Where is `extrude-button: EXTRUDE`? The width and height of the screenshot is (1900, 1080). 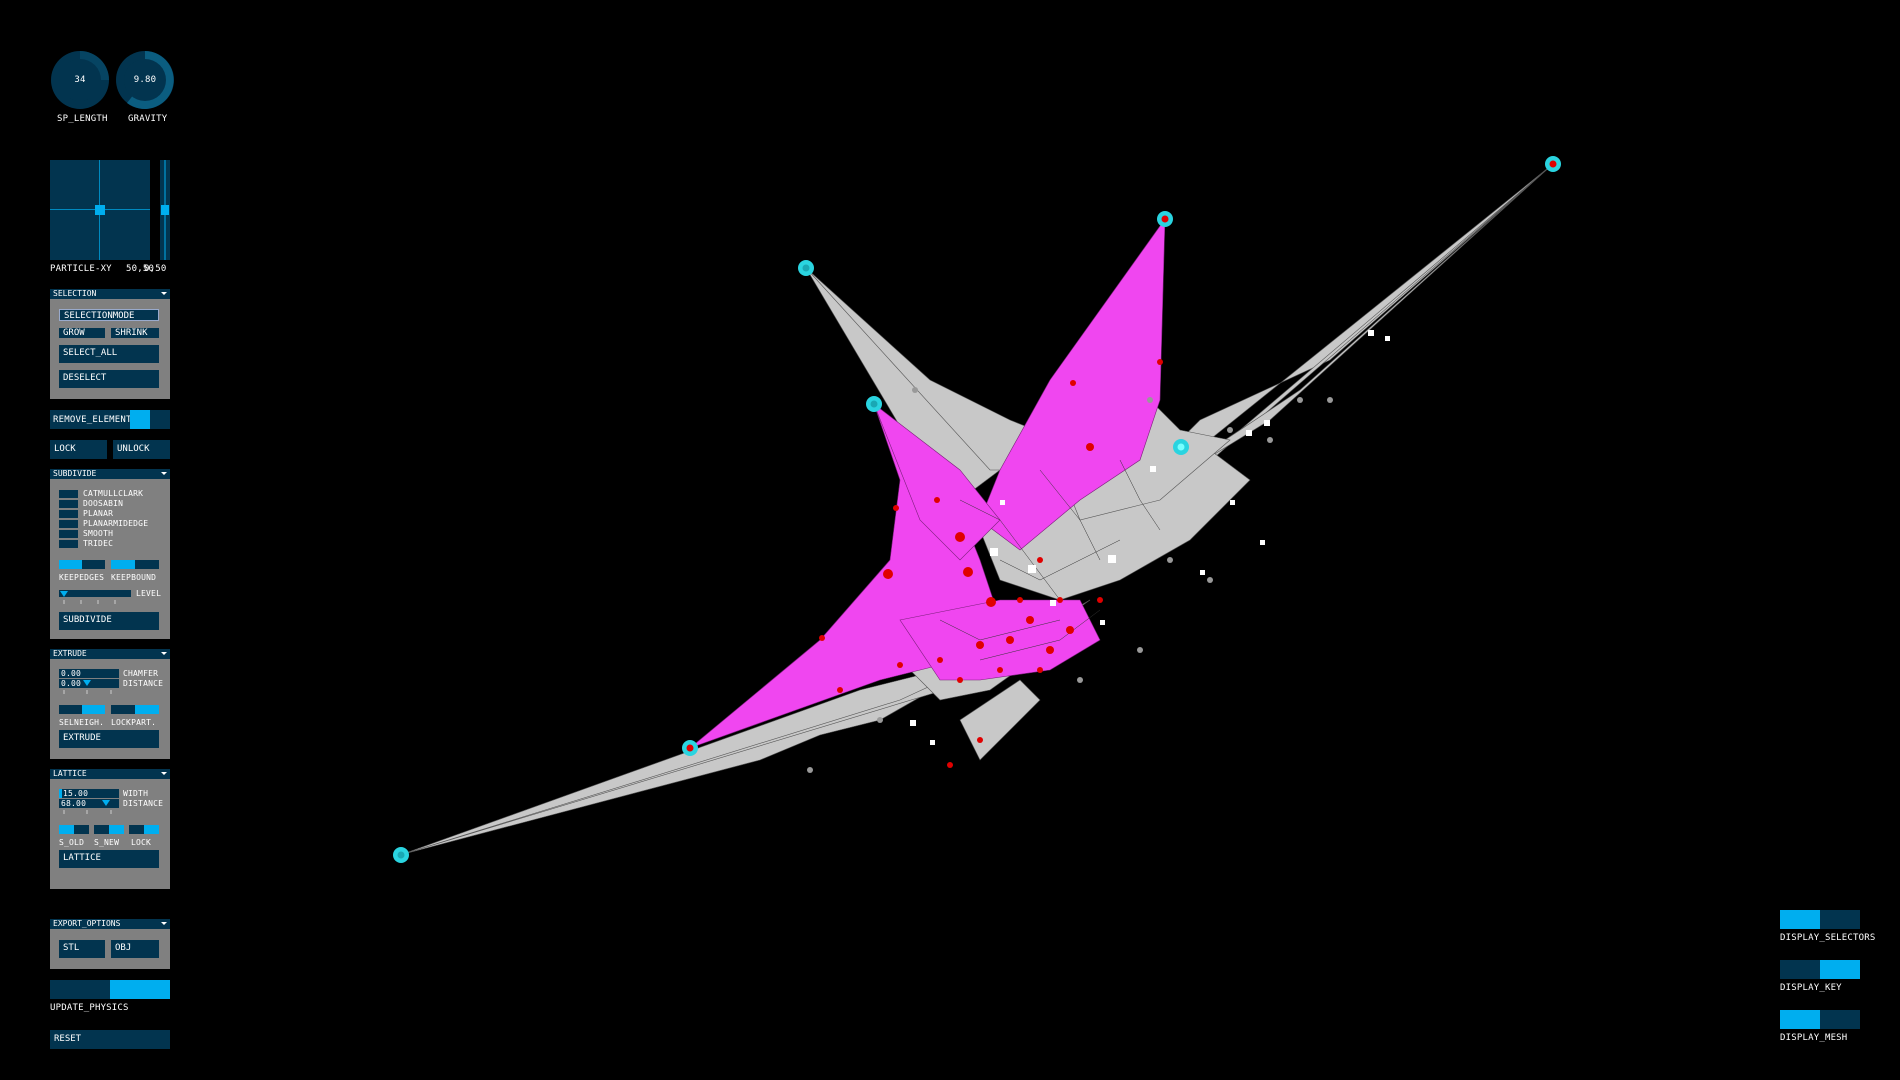
extrude-button: EXTRUDE is located at coordinates (109, 739).